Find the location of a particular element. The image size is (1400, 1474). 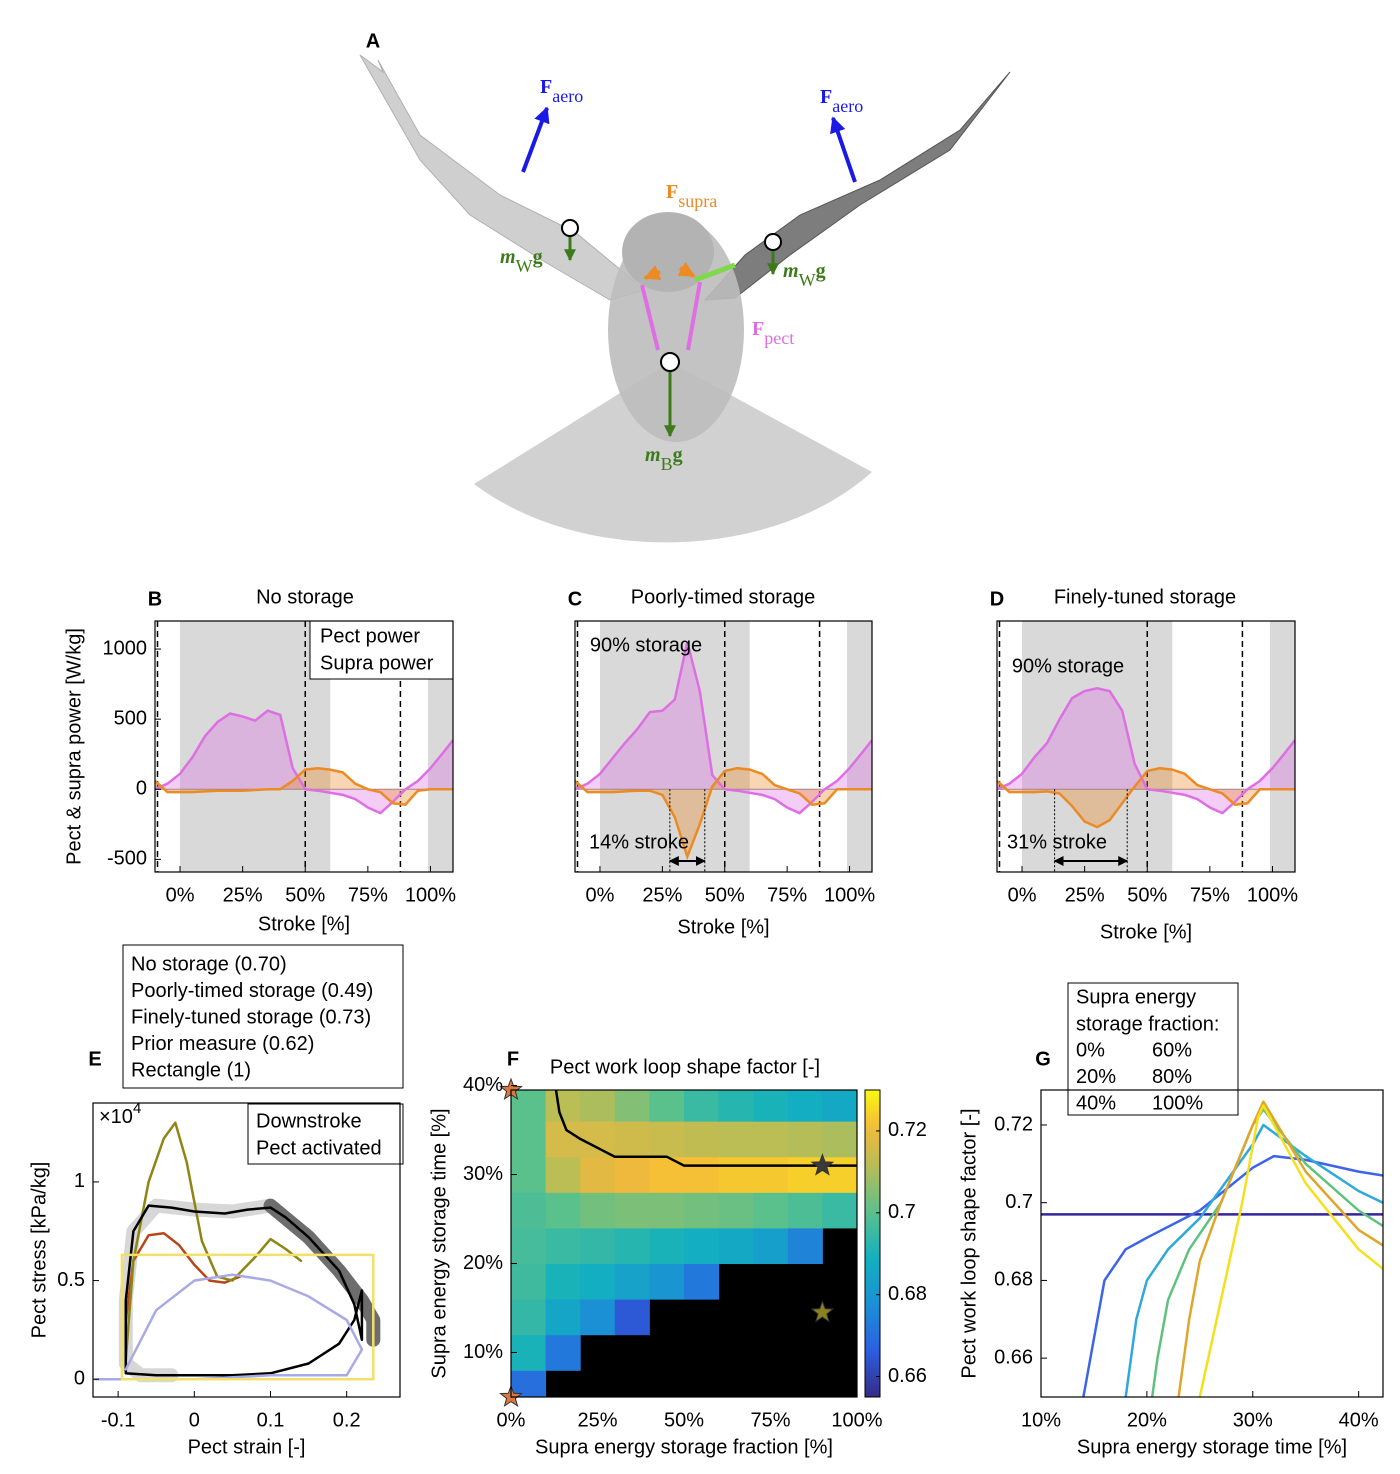

multiplier-base: ×10 is located at coordinates (116, 1117).